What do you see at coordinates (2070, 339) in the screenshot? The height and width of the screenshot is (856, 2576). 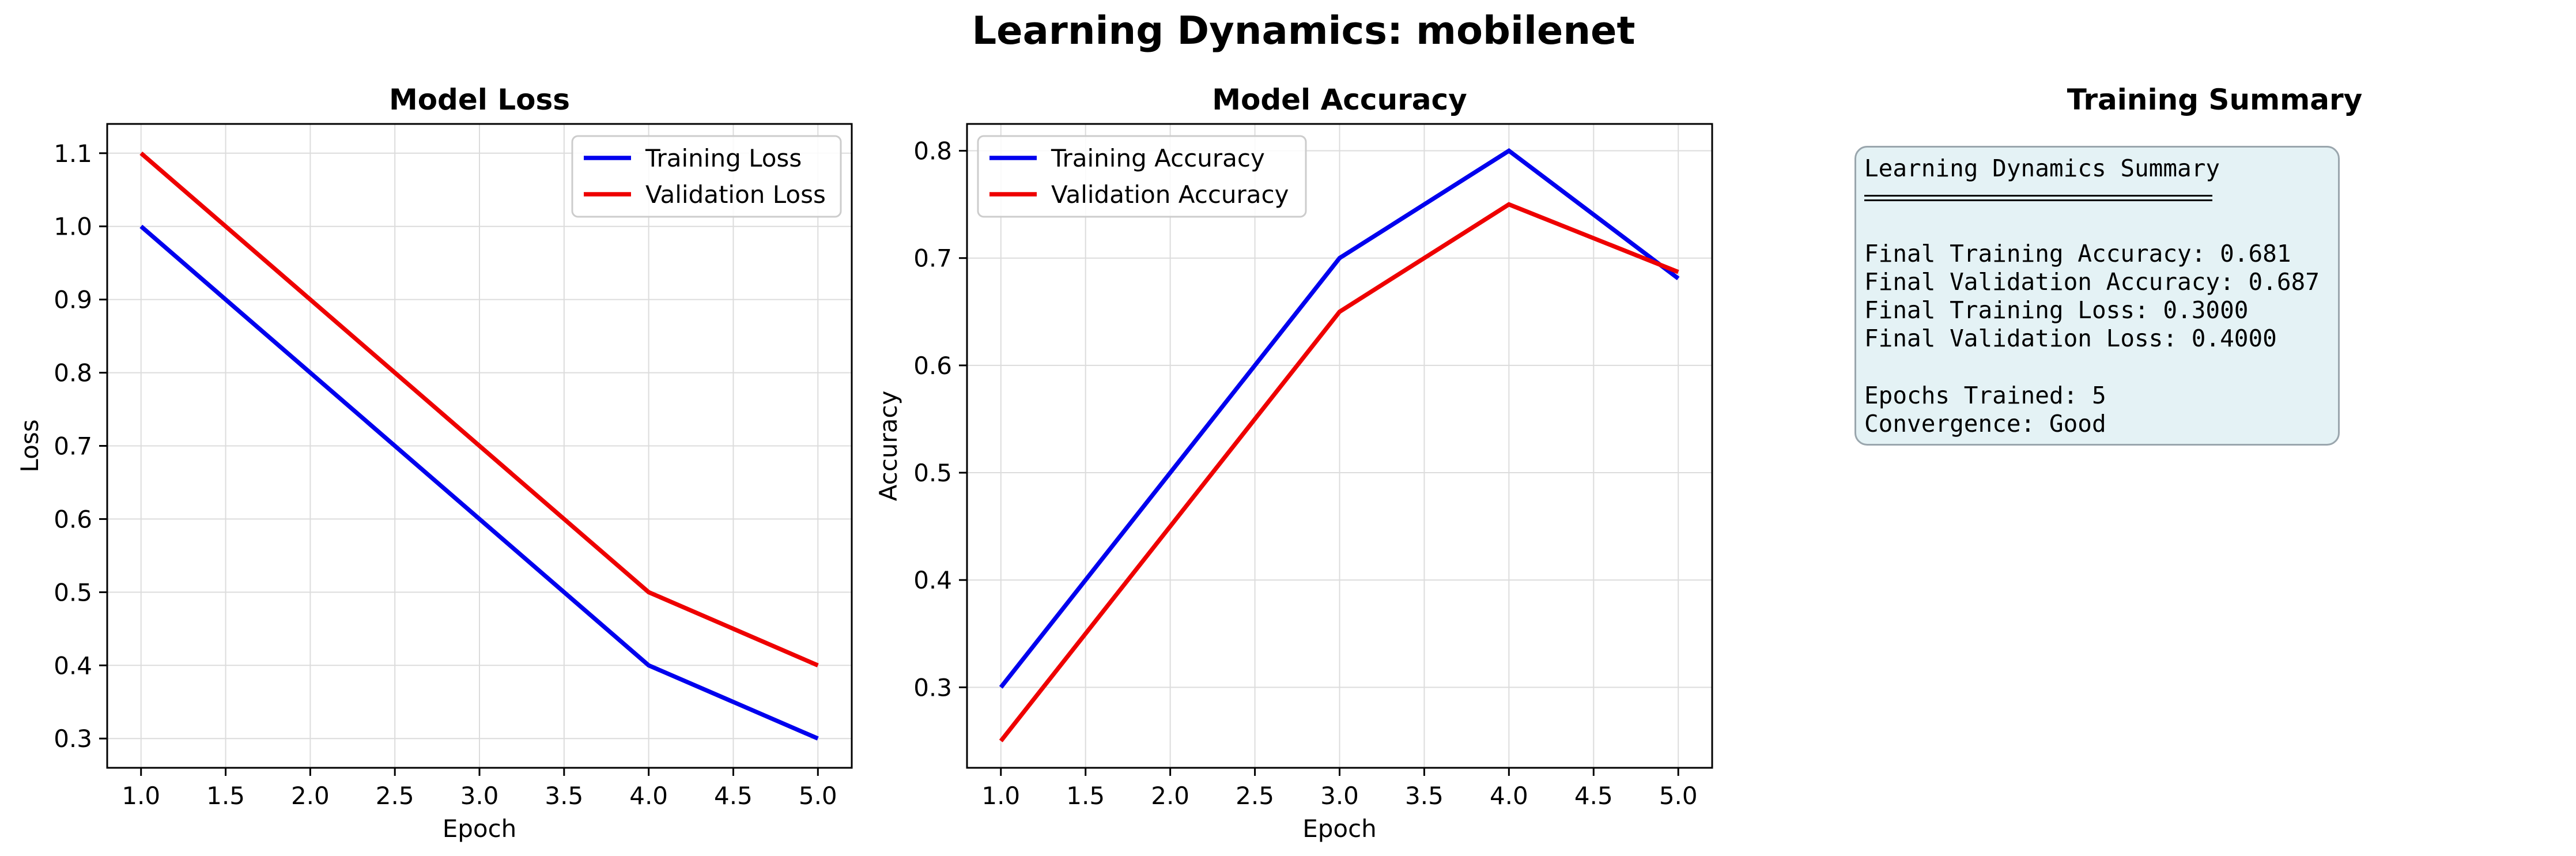 I see `summary-line: Final Validation Loss: 0.4000` at bounding box center [2070, 339].